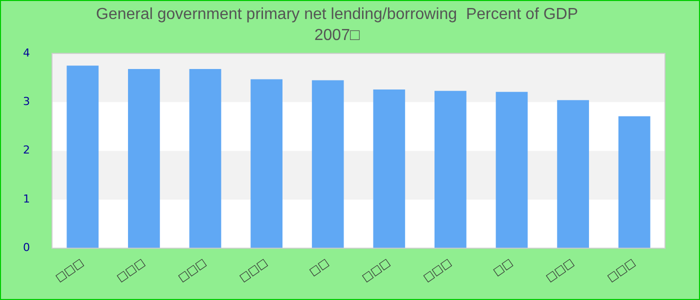 The width and height of the screenshot is (700, 300). Describe the element at coordinates (26, 53) in the screenshot. I see `y-tick-label: 4` at that location.